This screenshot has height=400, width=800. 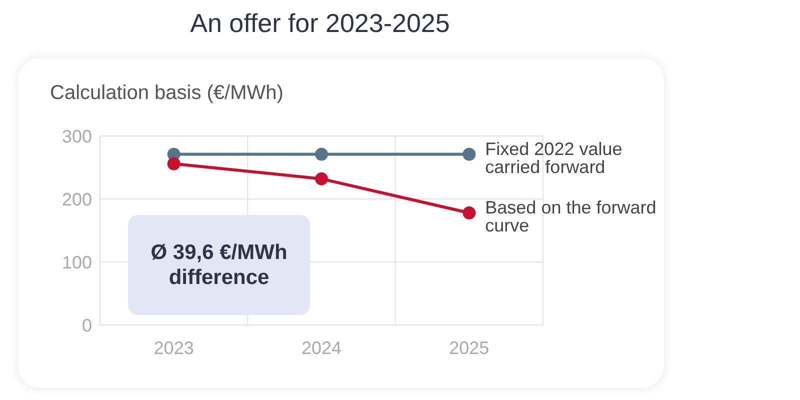 What do you see at coordinates (174, 348) in the screenshot?
I see `x-tick-label: 2023` at bounding box center [174, 348].